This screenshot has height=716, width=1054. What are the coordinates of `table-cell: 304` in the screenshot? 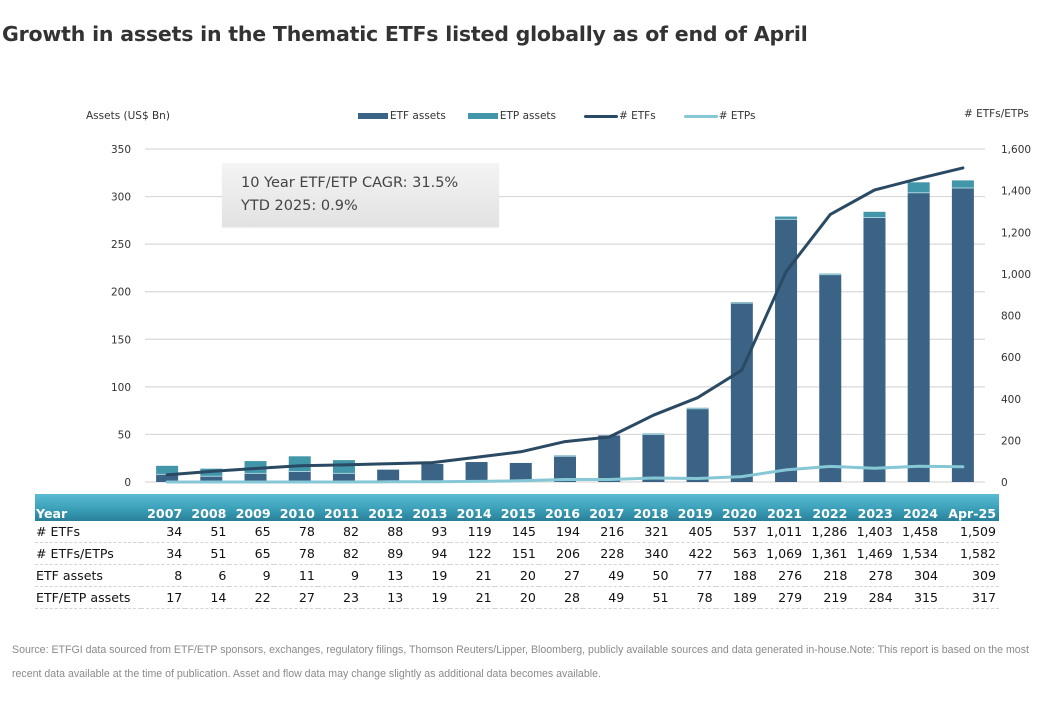 It's located at (918, 575).